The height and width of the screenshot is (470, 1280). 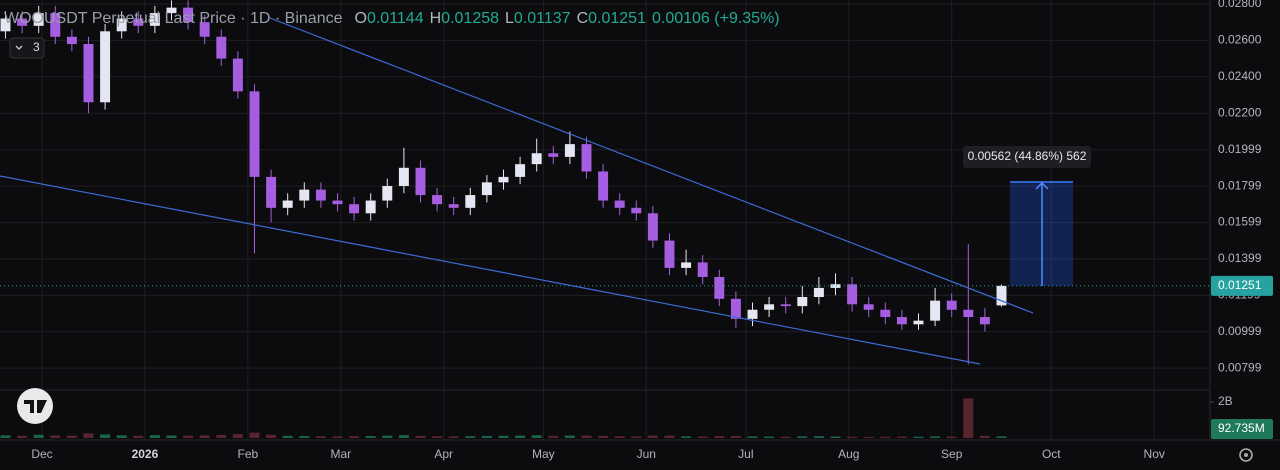 I want to click on chevron-icon, so click(x=19, y=47).